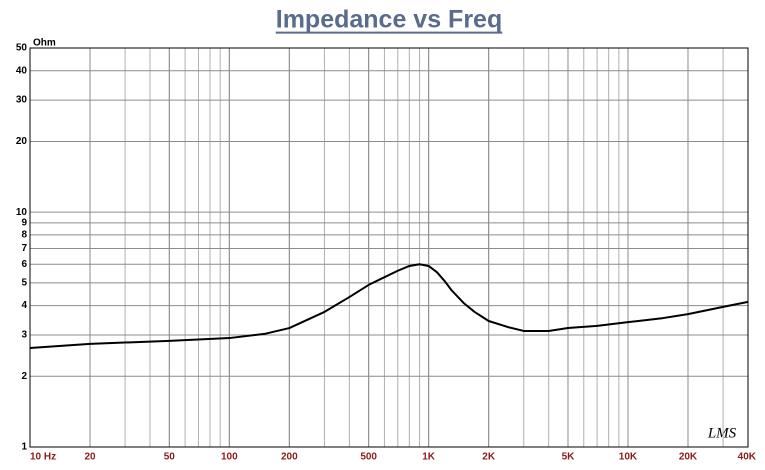 Image resolution: width=765 pixels, height=470 pixels. Describe the element at coordinates (24, 447) in the screenshot. I see `y-tick-label: 1` at that location.